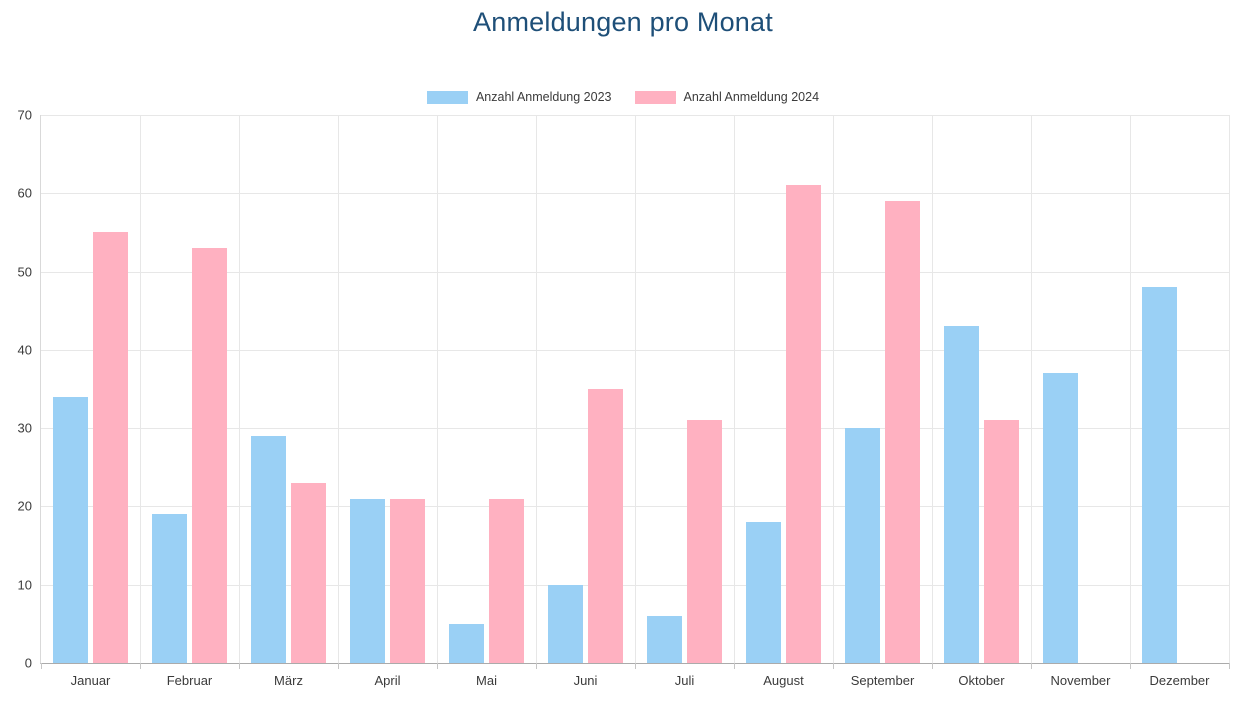 The height and width of the screenshot is (701, 1246). Describe the element at coordinates (447, 97) in the screenshot. I see `legend-swatch-2023-icon` at that location.